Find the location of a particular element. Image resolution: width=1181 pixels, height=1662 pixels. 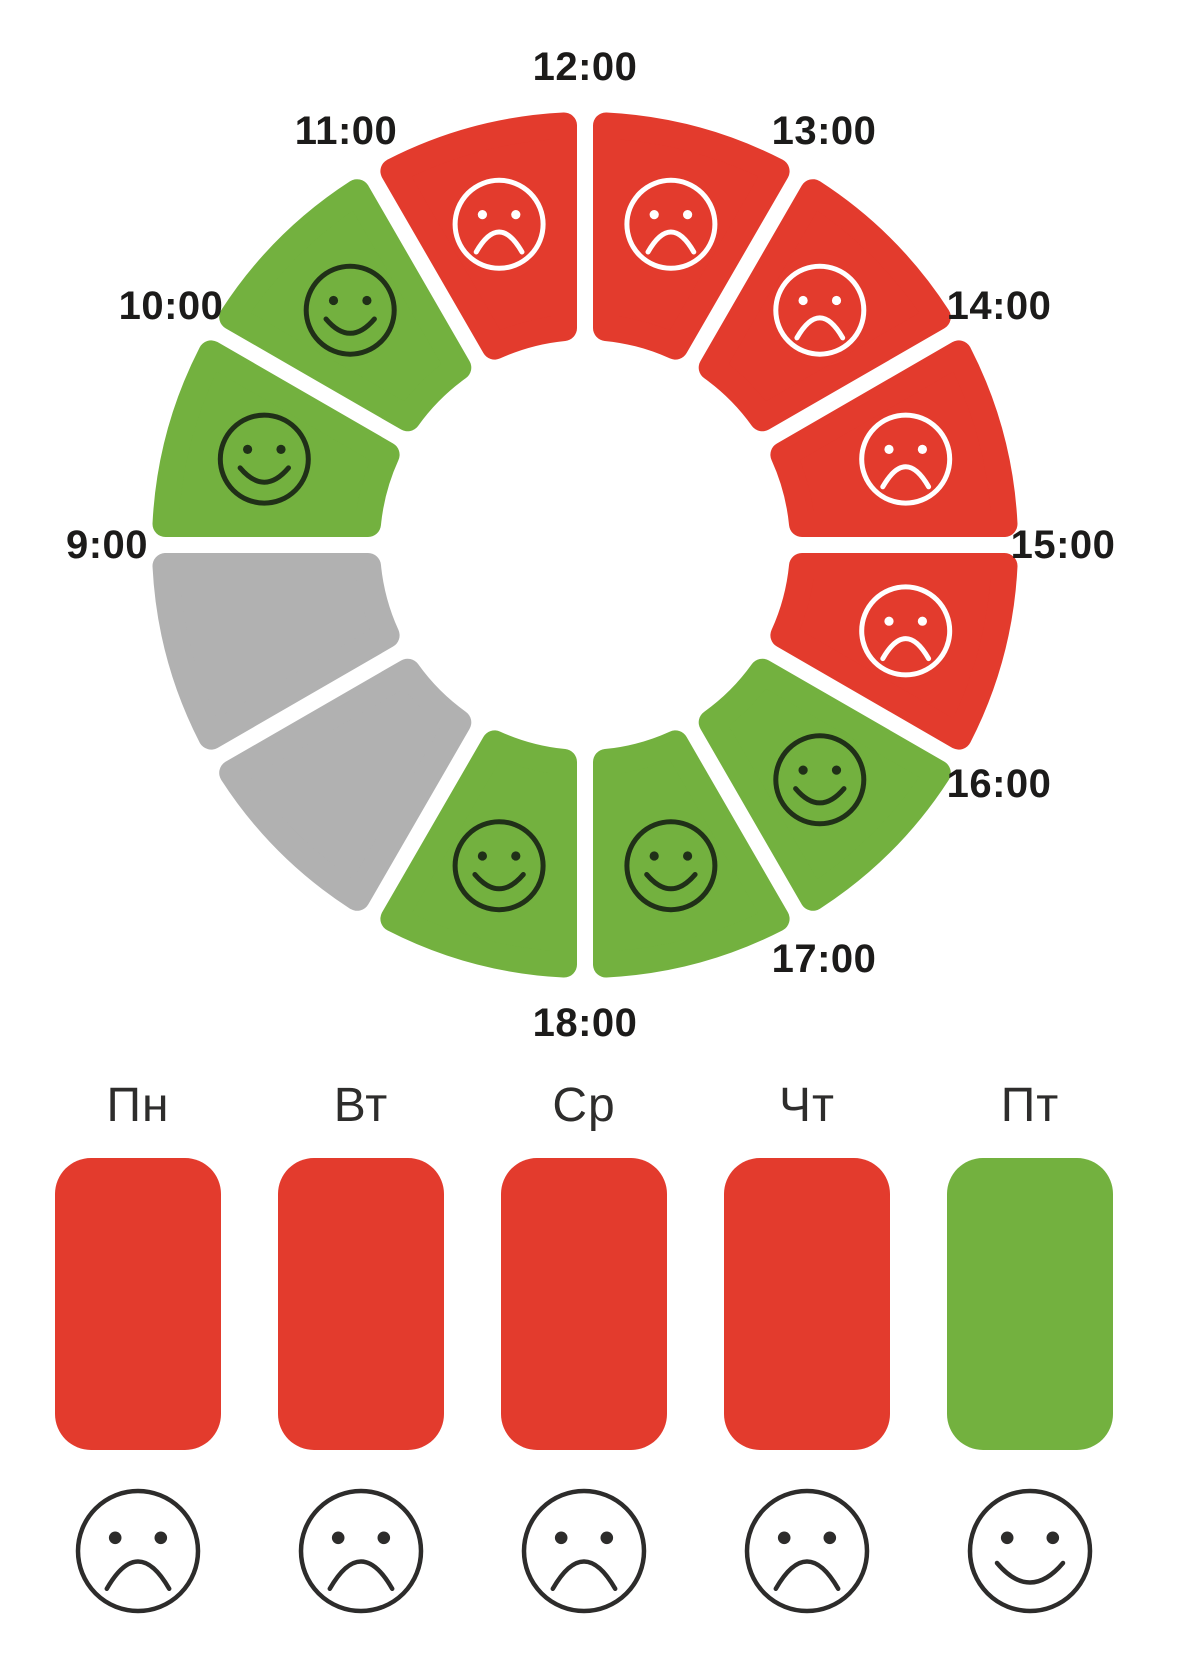

hour-segment-9:00 is located at coordinates (276, 438).